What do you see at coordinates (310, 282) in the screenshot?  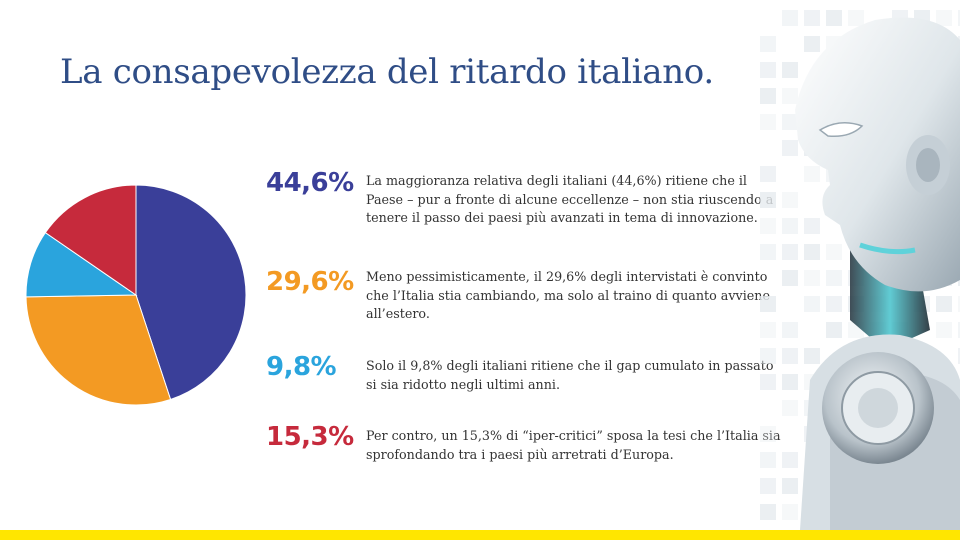 I see `stat-value: 29,6%` at bounding box center [310, 282].